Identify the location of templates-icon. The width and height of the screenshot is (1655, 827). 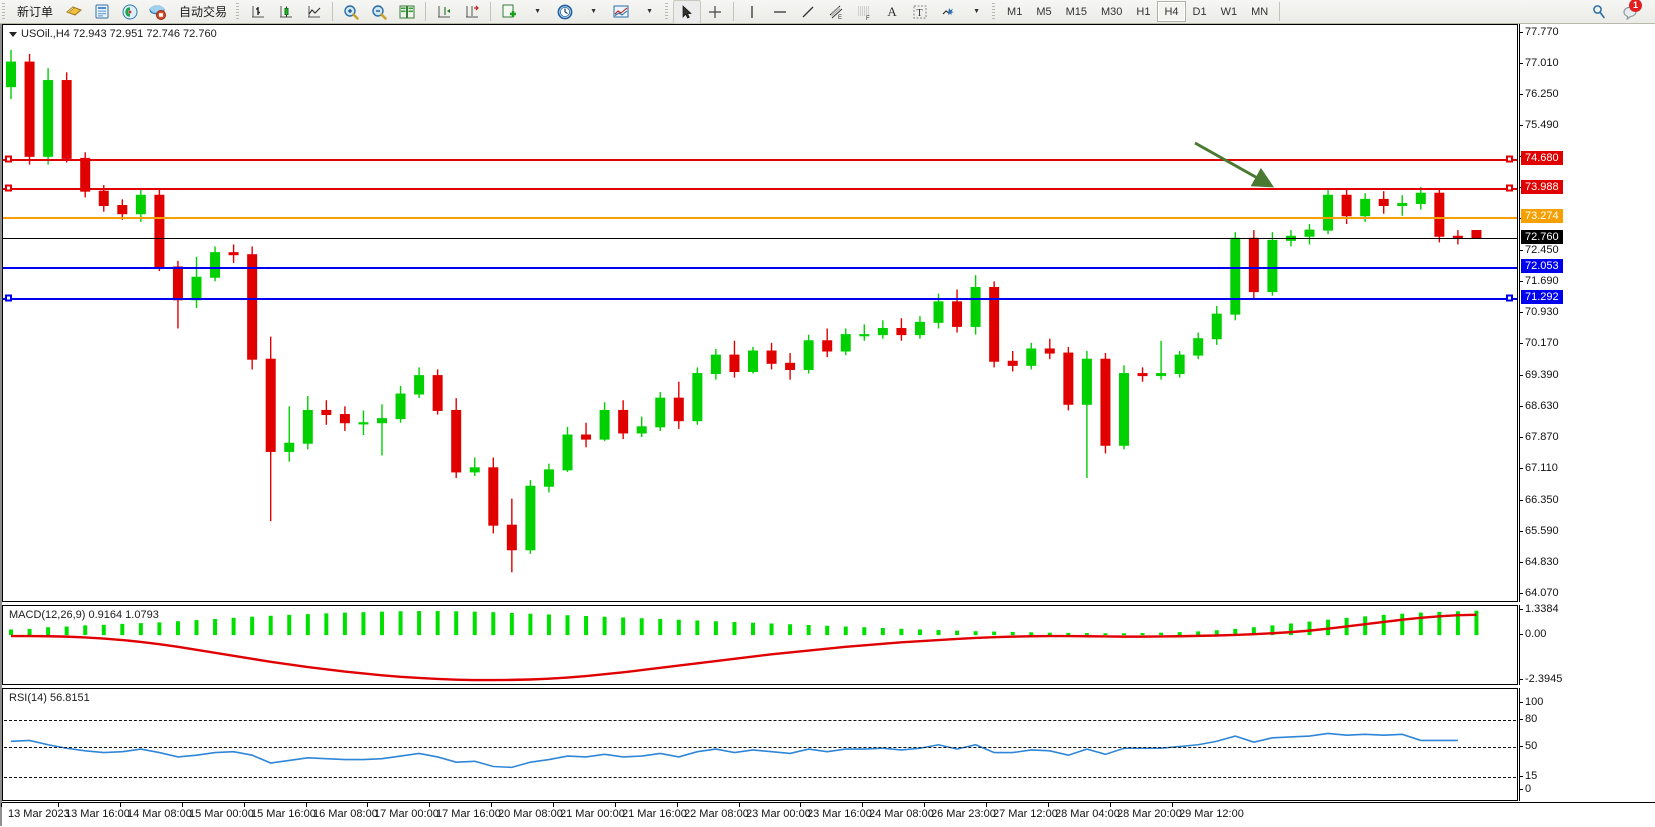
(621, 12).